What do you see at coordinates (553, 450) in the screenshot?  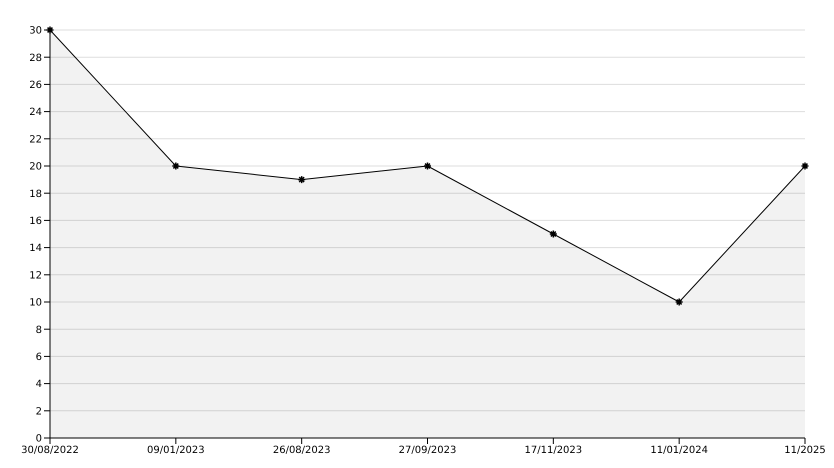 I see `x-tick-label: 17/11/2023` at bounding box center [553, 450].